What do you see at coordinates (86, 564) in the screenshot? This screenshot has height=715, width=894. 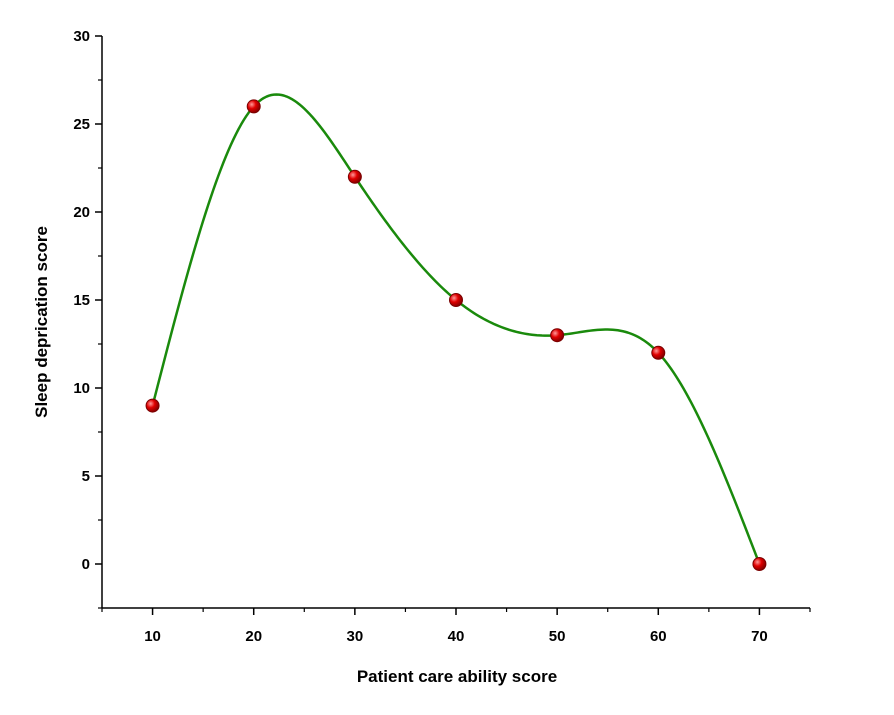 I see `y-tick-label: 0` at bounding box center [86, 564].